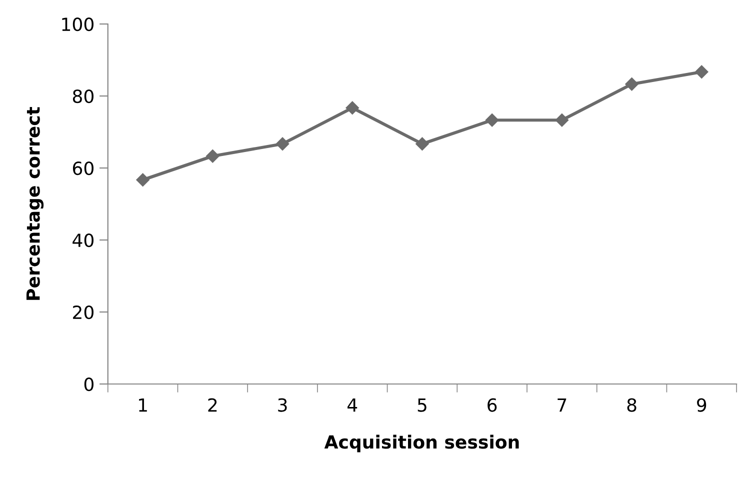 The image size is (744, 480). What do you see at coordinates (83, 168) in the screenshot?
I see `y-tick-label: 60` at bounding box center [83, 168].